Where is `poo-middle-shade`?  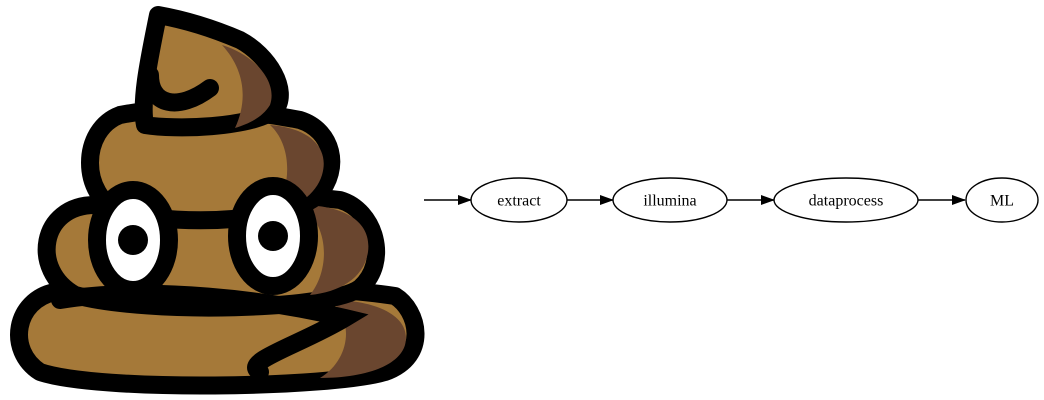
poo-middle-shade is located at coordinates (334, 250).